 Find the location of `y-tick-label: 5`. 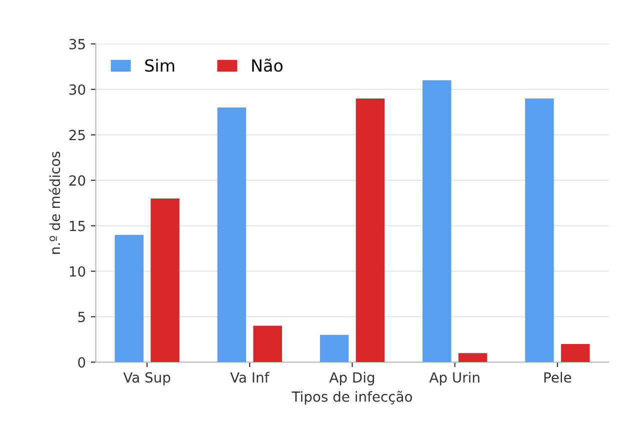

y-tick-label: 5 is located at coordinates (81, 317).